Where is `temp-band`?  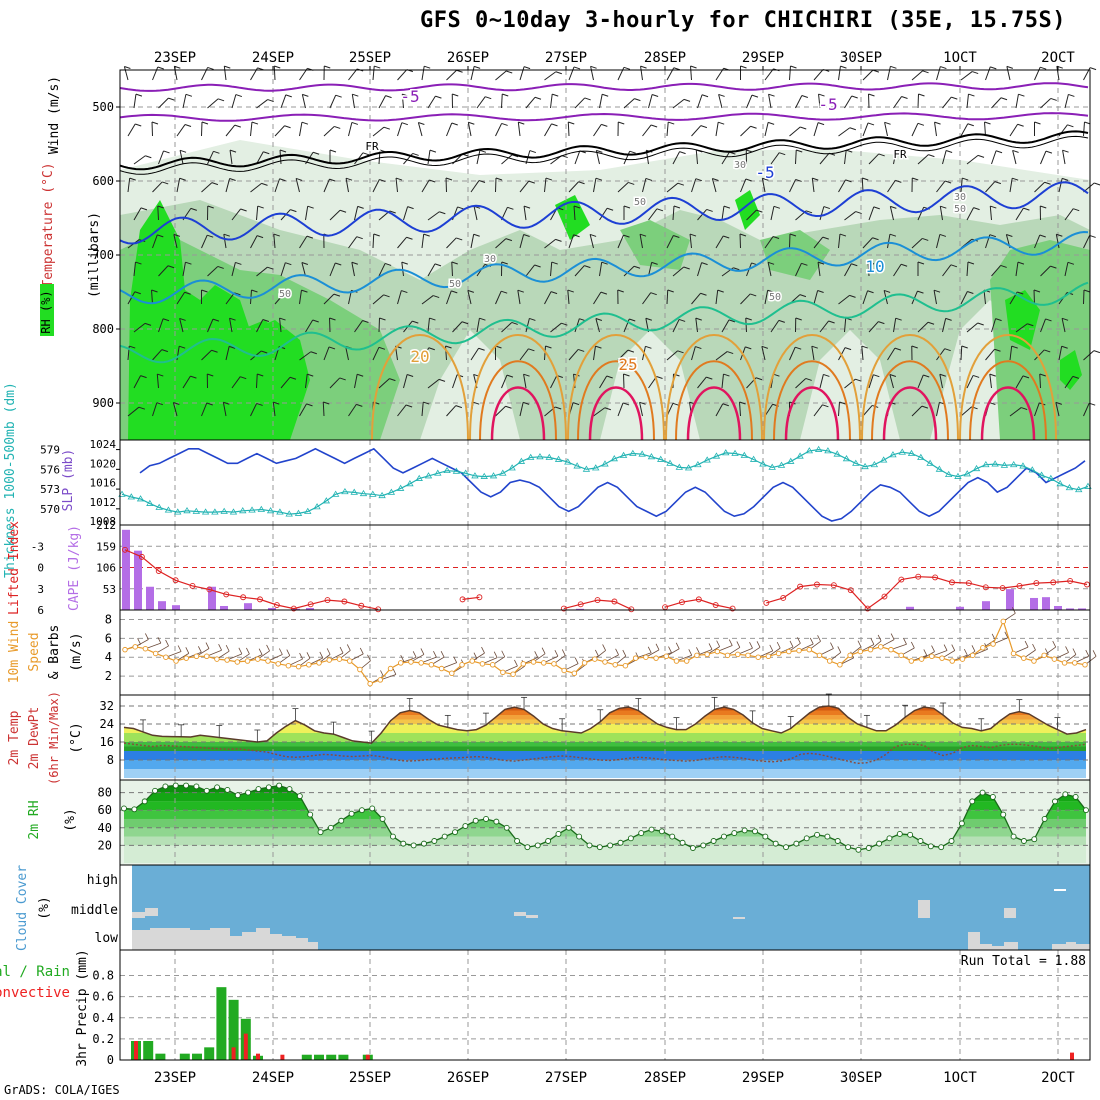
temp-band is located at coordinates (605, 755).